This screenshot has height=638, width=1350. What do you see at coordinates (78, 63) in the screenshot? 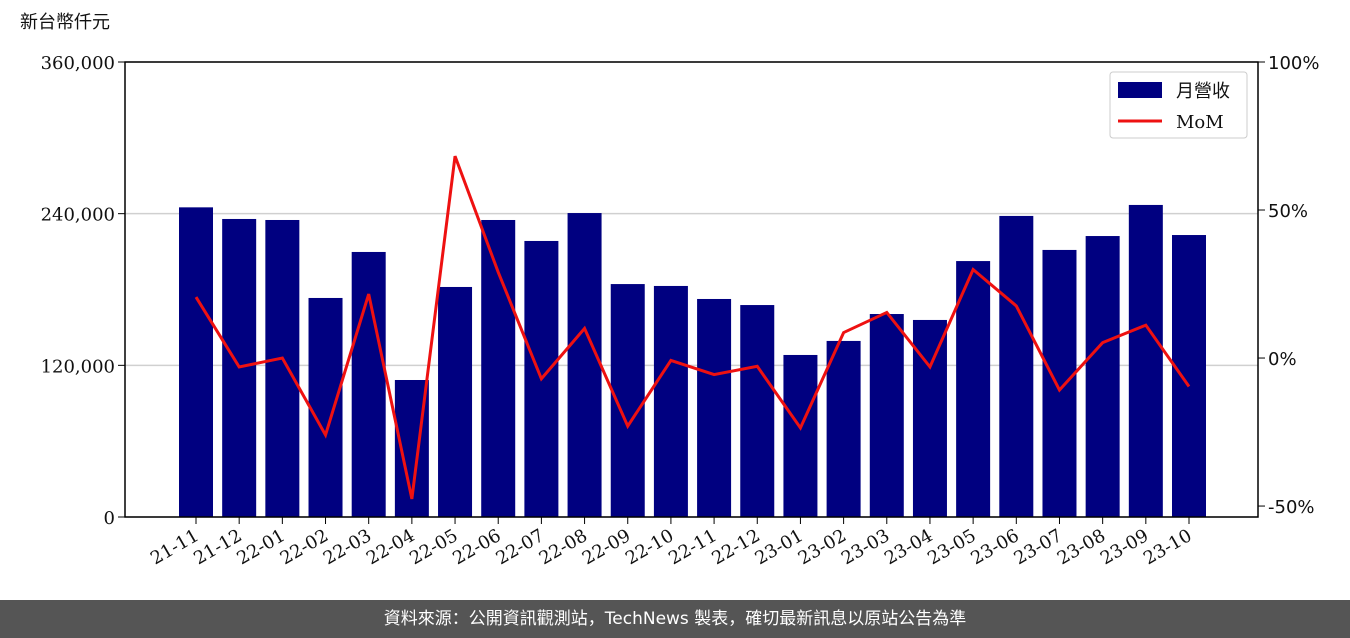
I see `y-tick-label: 360,000` at bounding box center [78, 63].